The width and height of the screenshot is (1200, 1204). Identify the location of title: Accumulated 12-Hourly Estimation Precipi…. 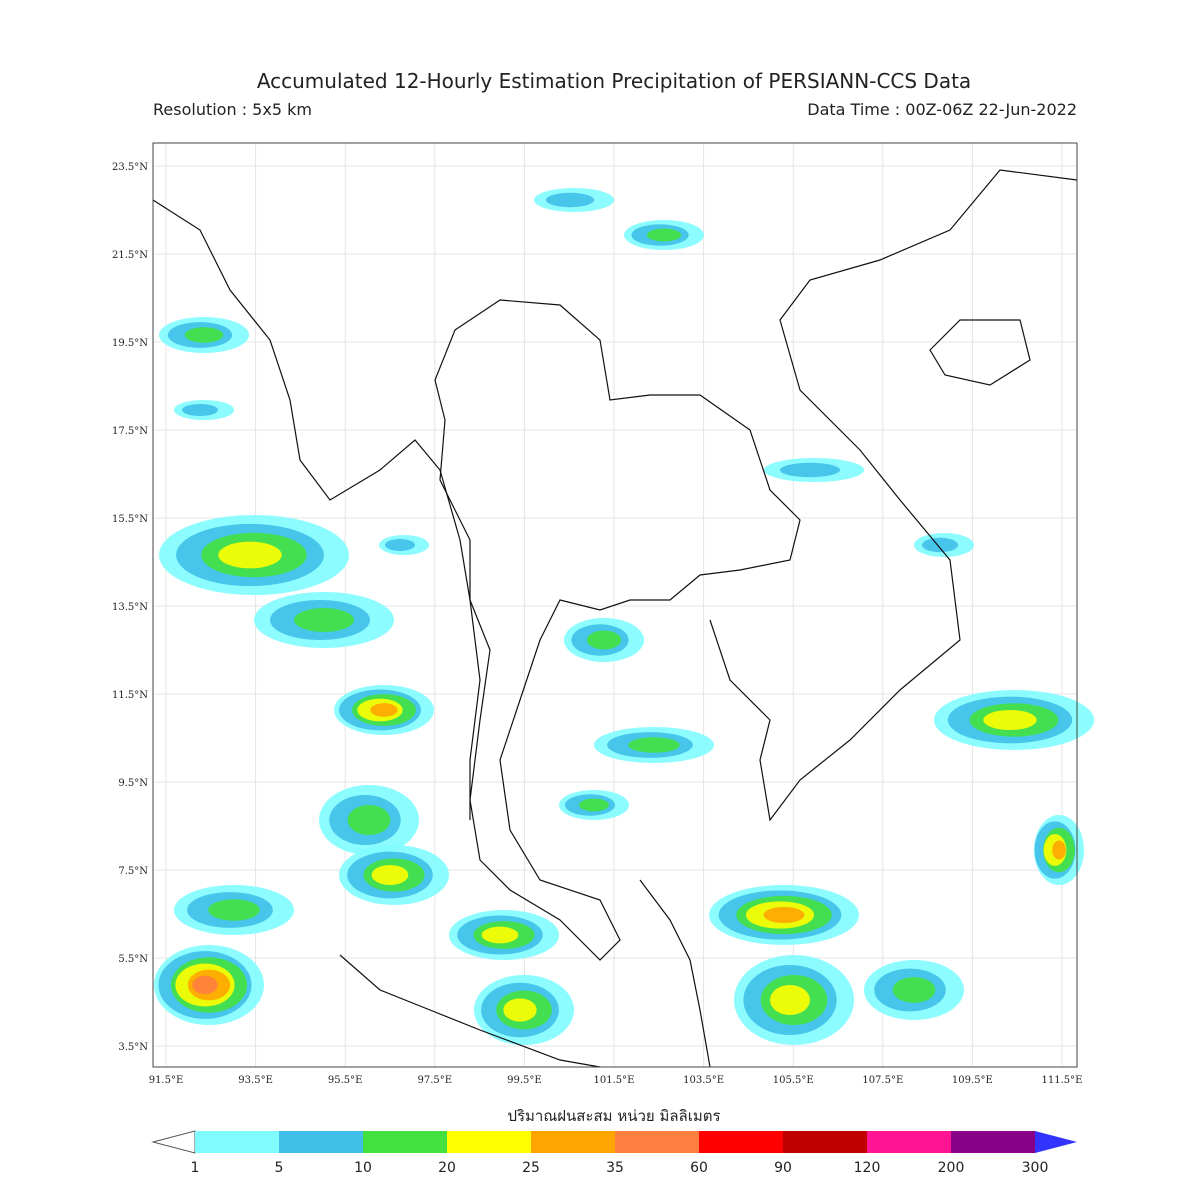
(614, 81).